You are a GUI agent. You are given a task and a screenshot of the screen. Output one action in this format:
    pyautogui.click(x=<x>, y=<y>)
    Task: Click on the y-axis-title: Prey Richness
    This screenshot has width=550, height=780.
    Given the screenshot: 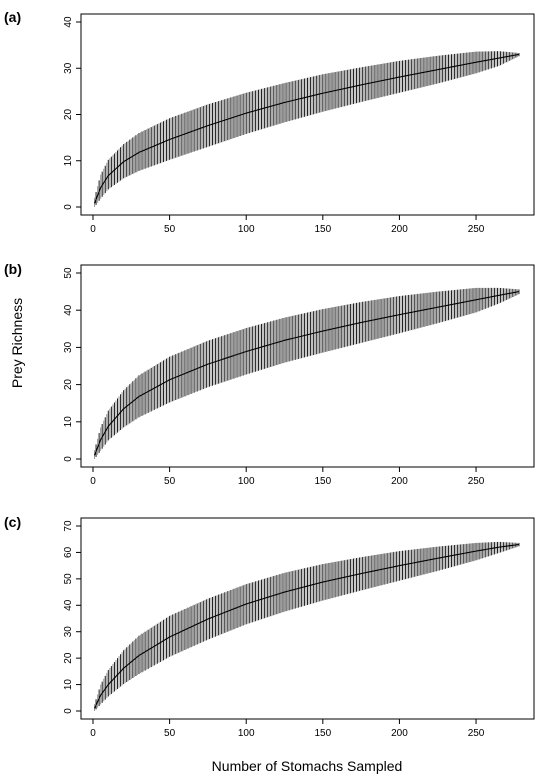 What is the action you would take?
    pyautogui.click(x=17, y=343)
    